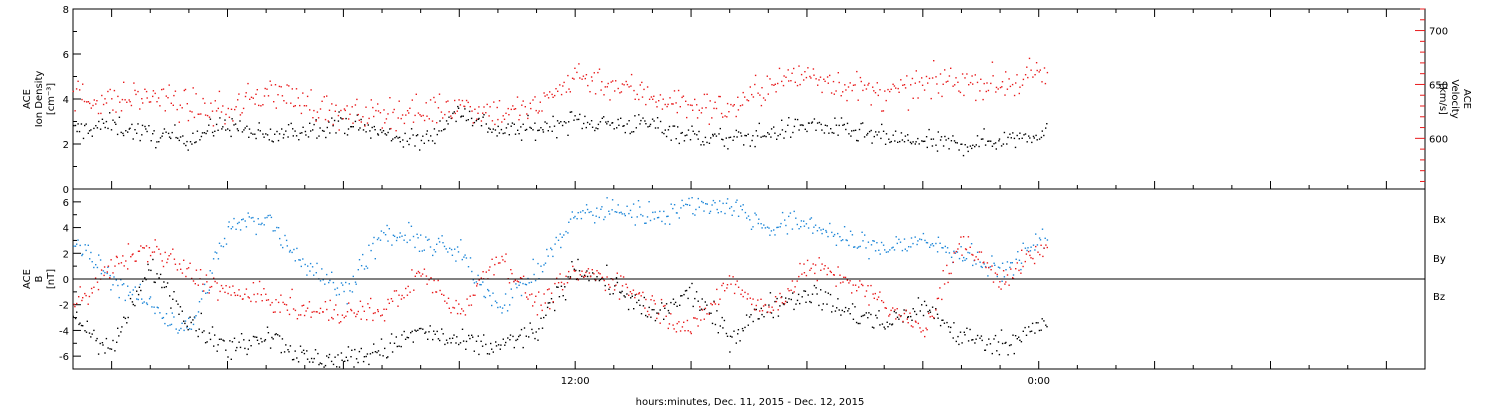 The height and width of the screenshot is (410, 1500). I want to click on b-tick-label: 0, so click(66, 280).